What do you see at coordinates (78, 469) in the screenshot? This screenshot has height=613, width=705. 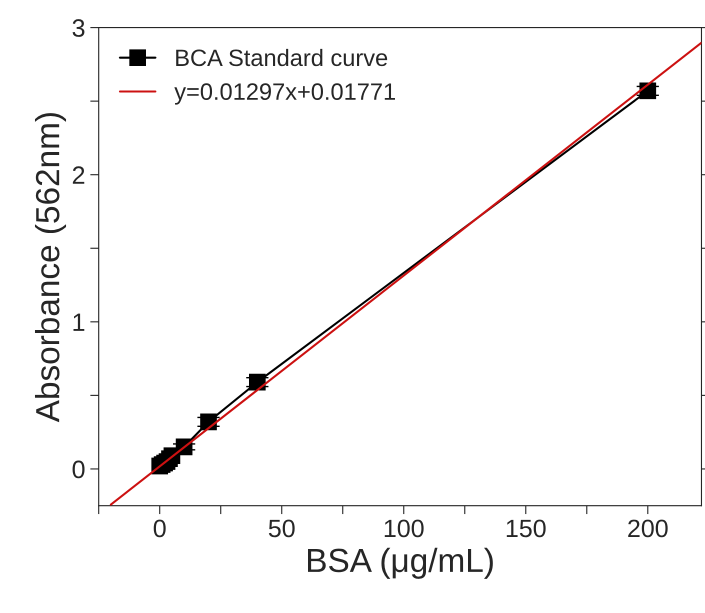 I see `y-tick-label: 0` at bounding box center [78, 469].